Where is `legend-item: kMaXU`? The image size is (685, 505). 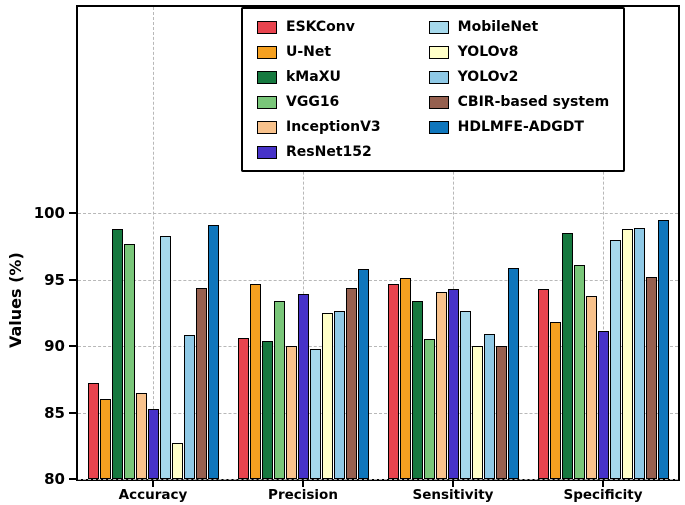
legend-item: kMaXU is located at coordinates (319, 77).